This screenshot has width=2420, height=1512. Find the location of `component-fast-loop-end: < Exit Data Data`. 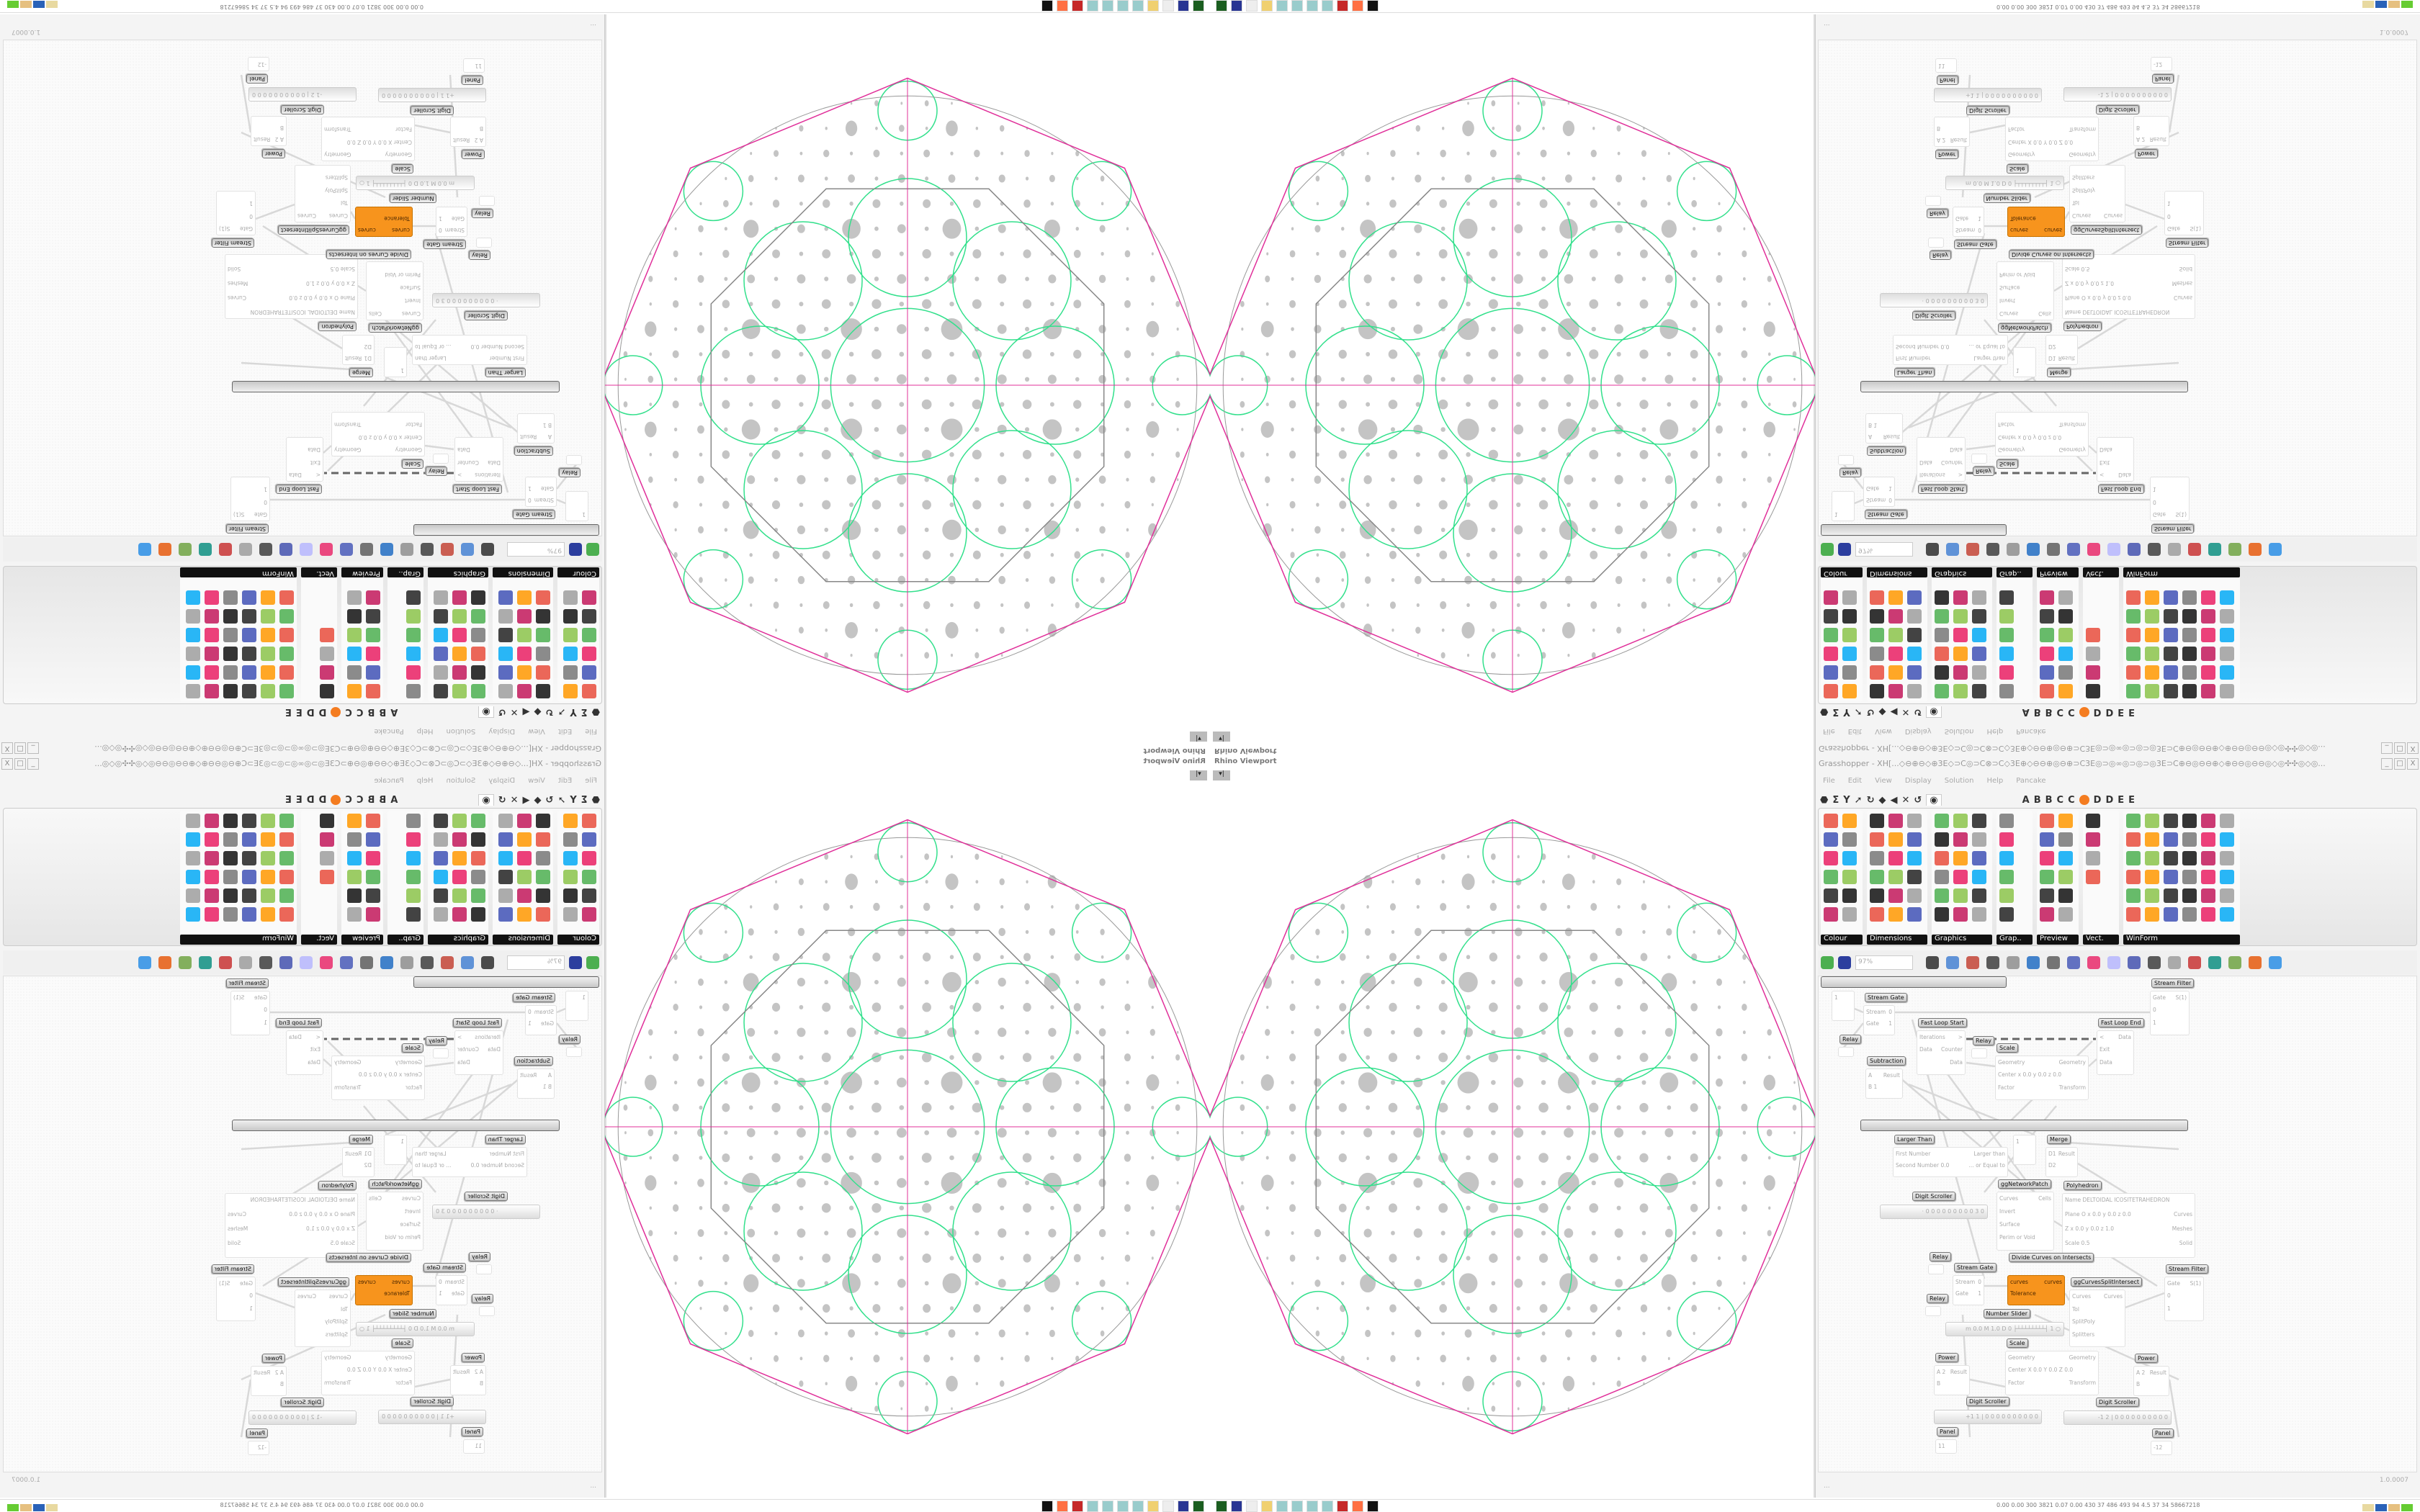

component-fast-loop-end: < Exit Data Data is located at coordinates (2115, 459).